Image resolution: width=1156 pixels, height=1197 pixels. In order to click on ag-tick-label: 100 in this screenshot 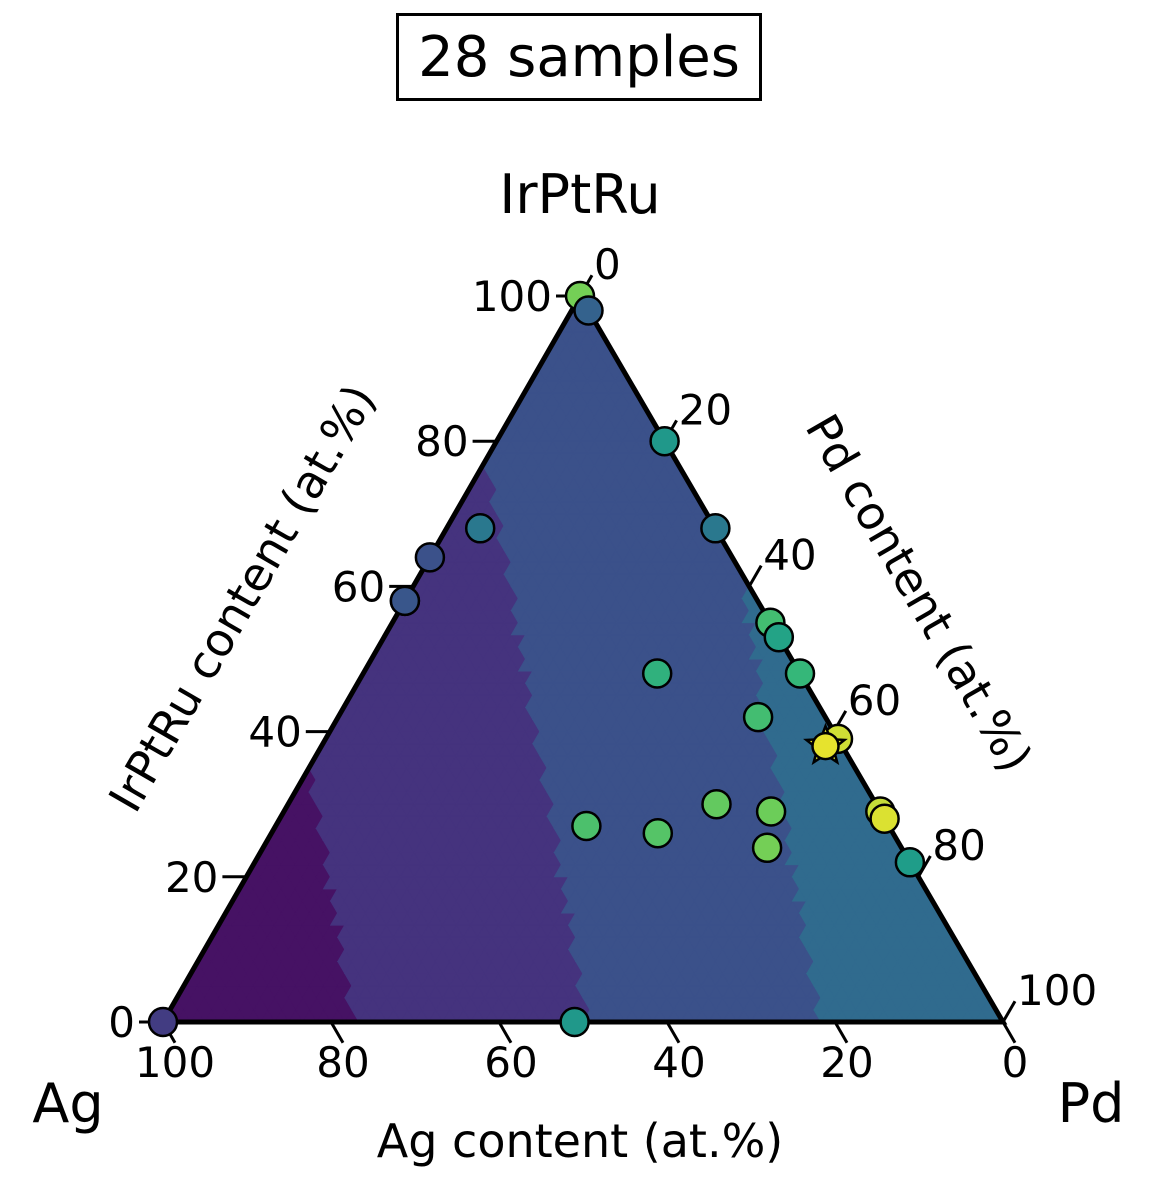, I will do `click(175, 1062)`.